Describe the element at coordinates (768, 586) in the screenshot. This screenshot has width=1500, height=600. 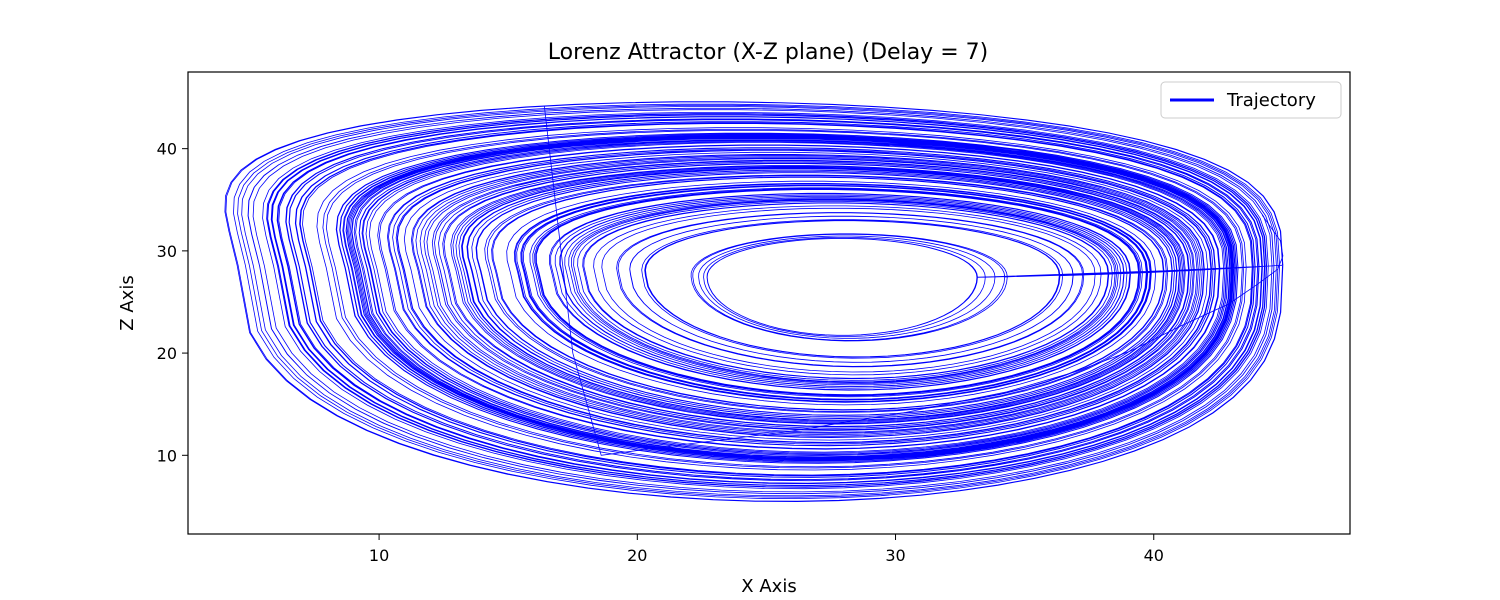
I see `x-axis-label: X Axis` at that location.